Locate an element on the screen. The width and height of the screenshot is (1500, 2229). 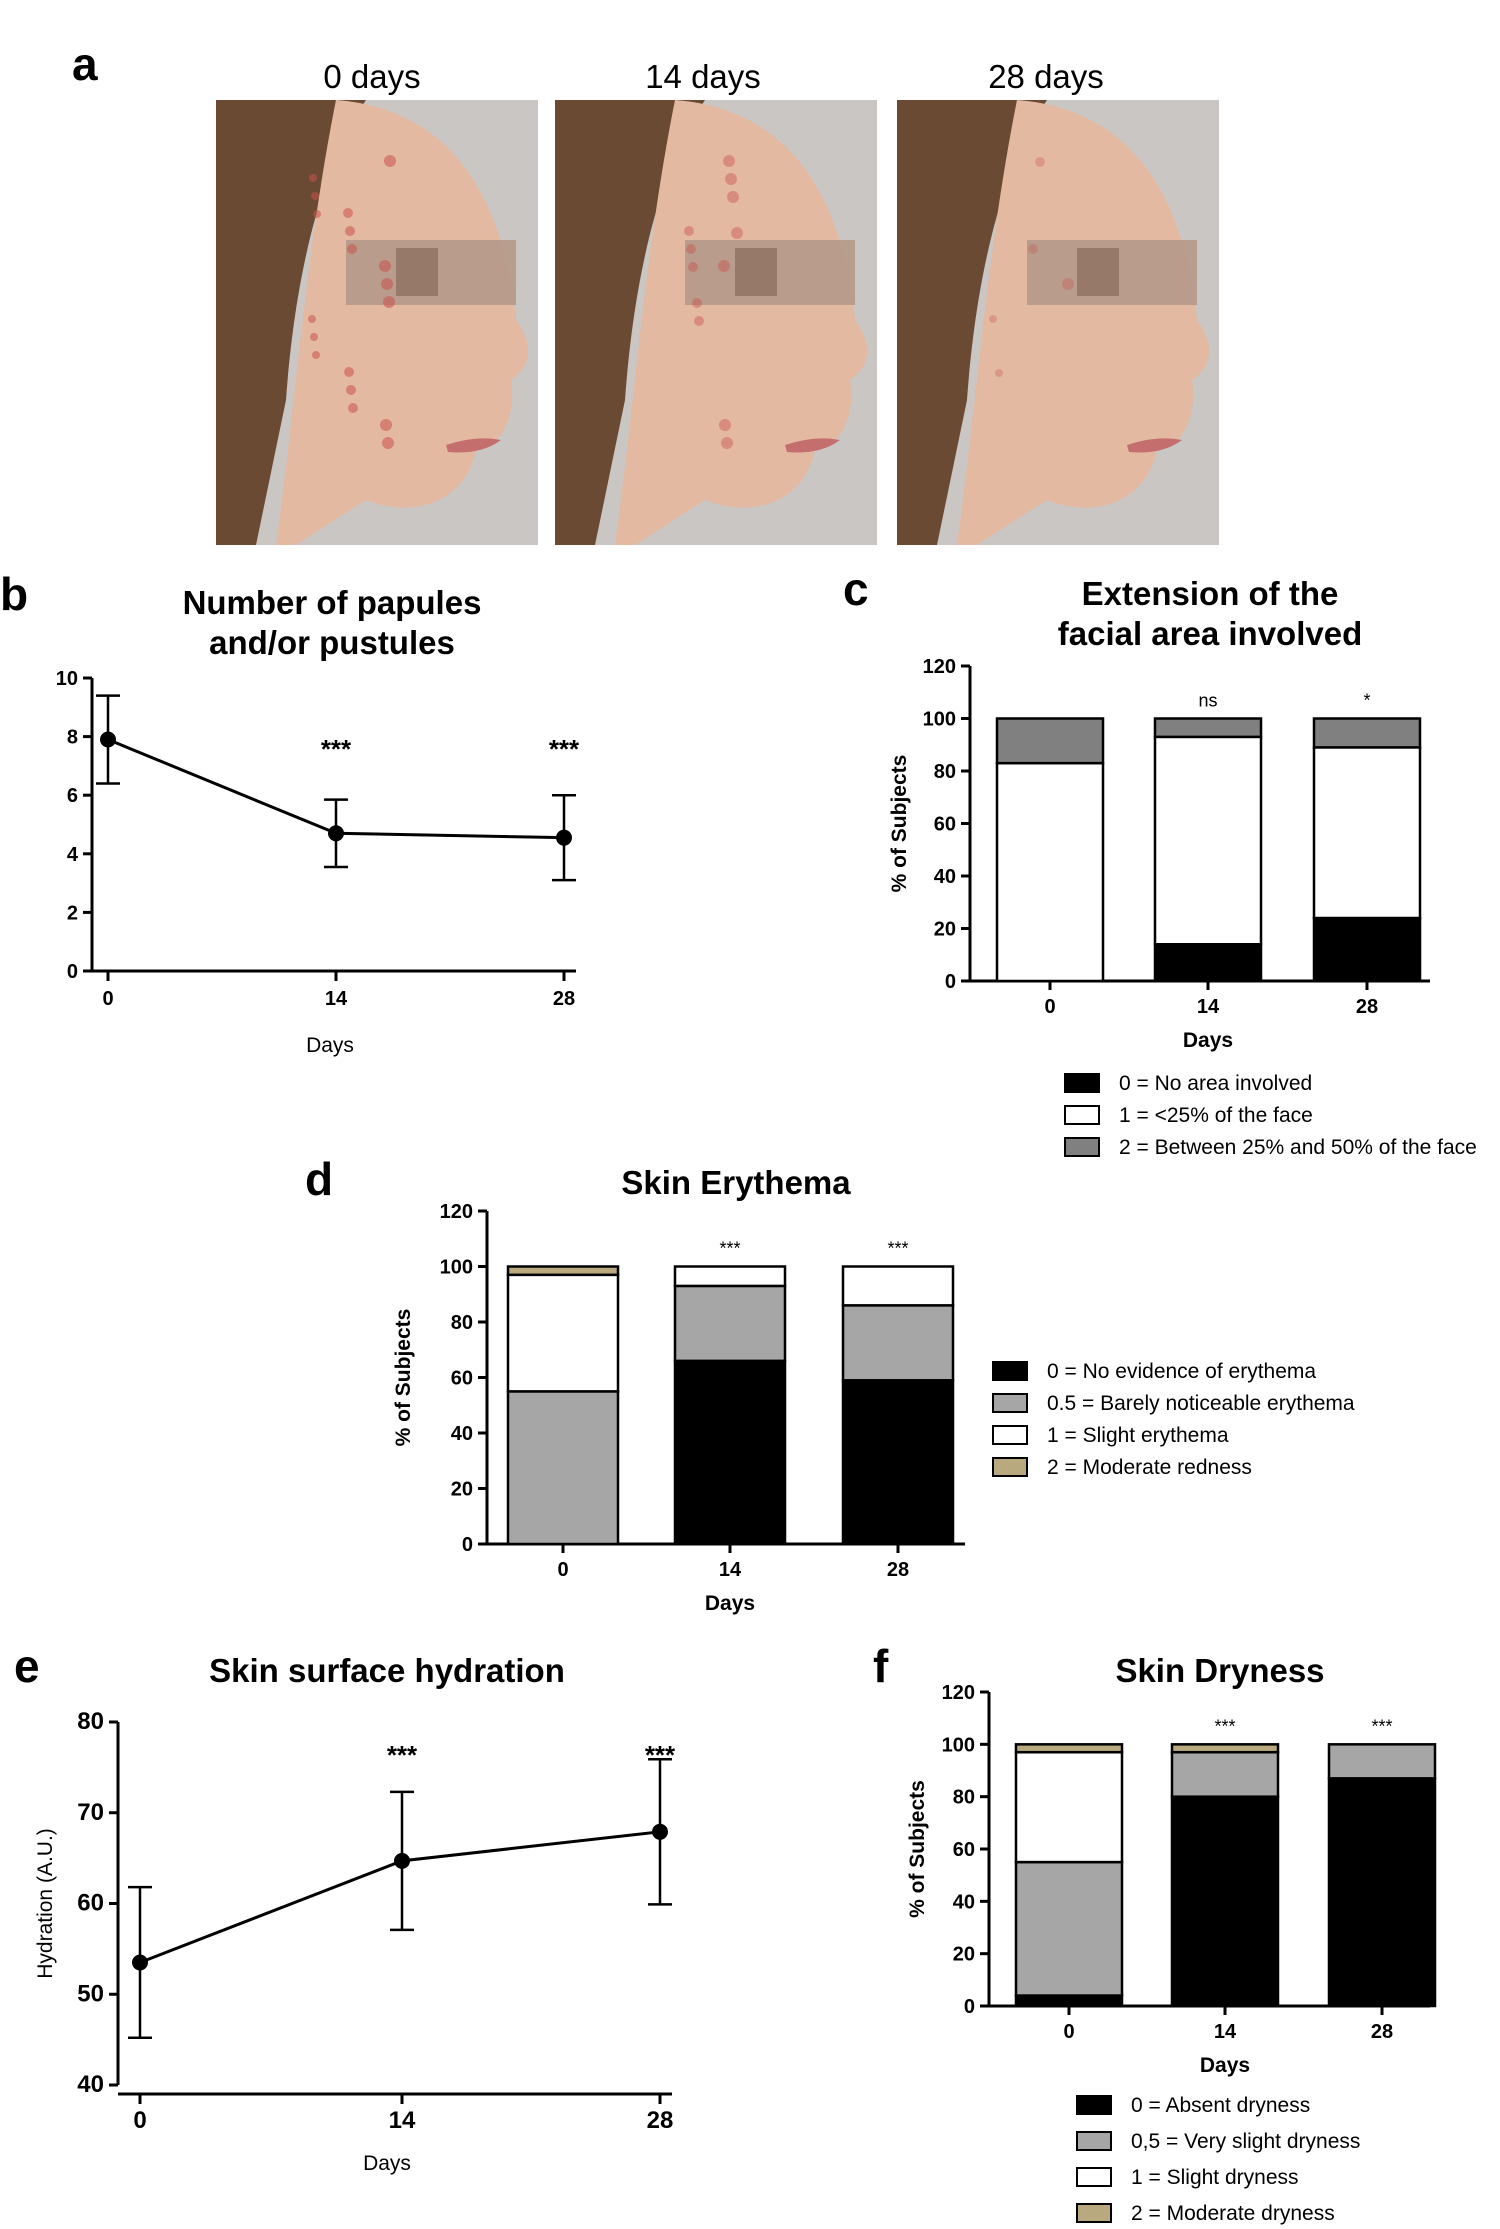
d-legend-label: 0.5 = Barely noticeable erythema is located at coordinates (1201, 1403).